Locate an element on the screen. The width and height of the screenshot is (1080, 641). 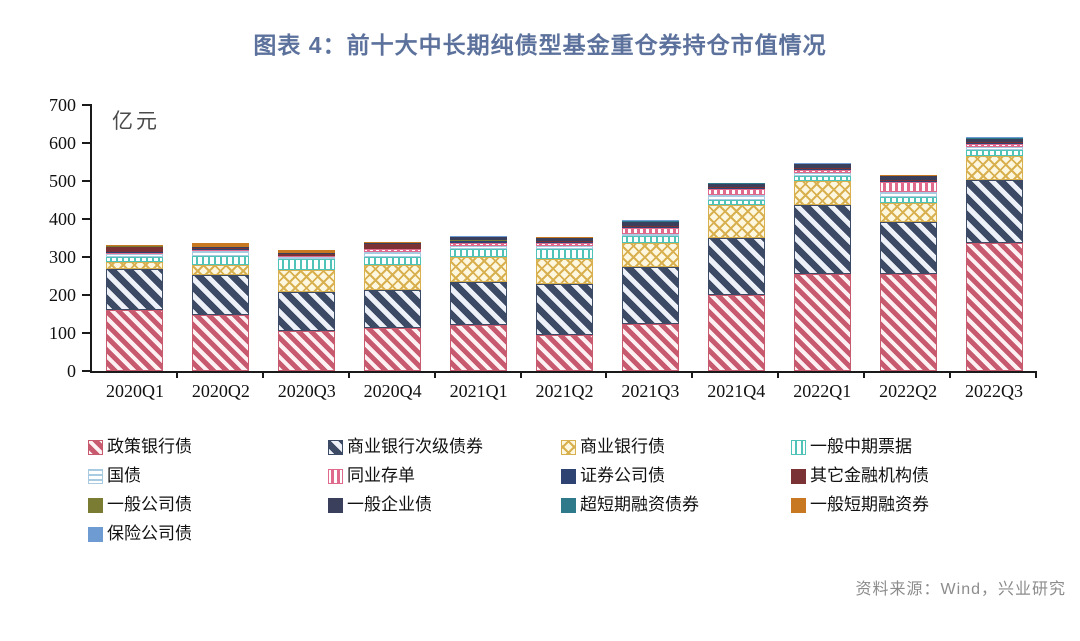
legend-item-一般短期融资券: 一般短期融资券 is located at coordinates (927, 505).